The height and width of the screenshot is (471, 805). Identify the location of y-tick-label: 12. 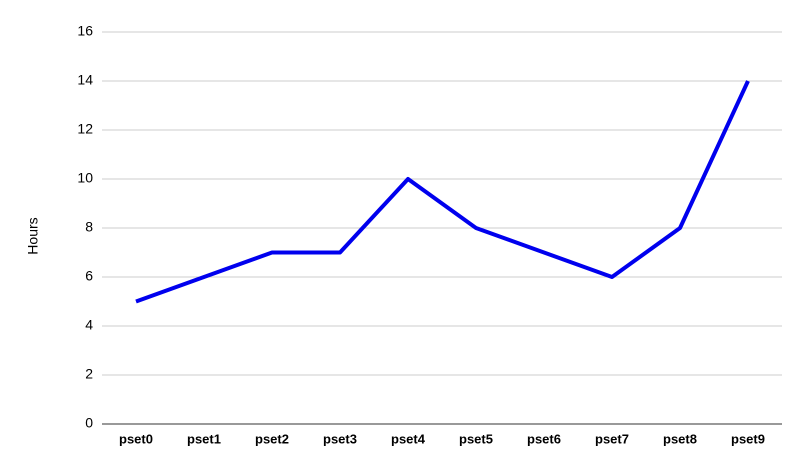
(85, 129).